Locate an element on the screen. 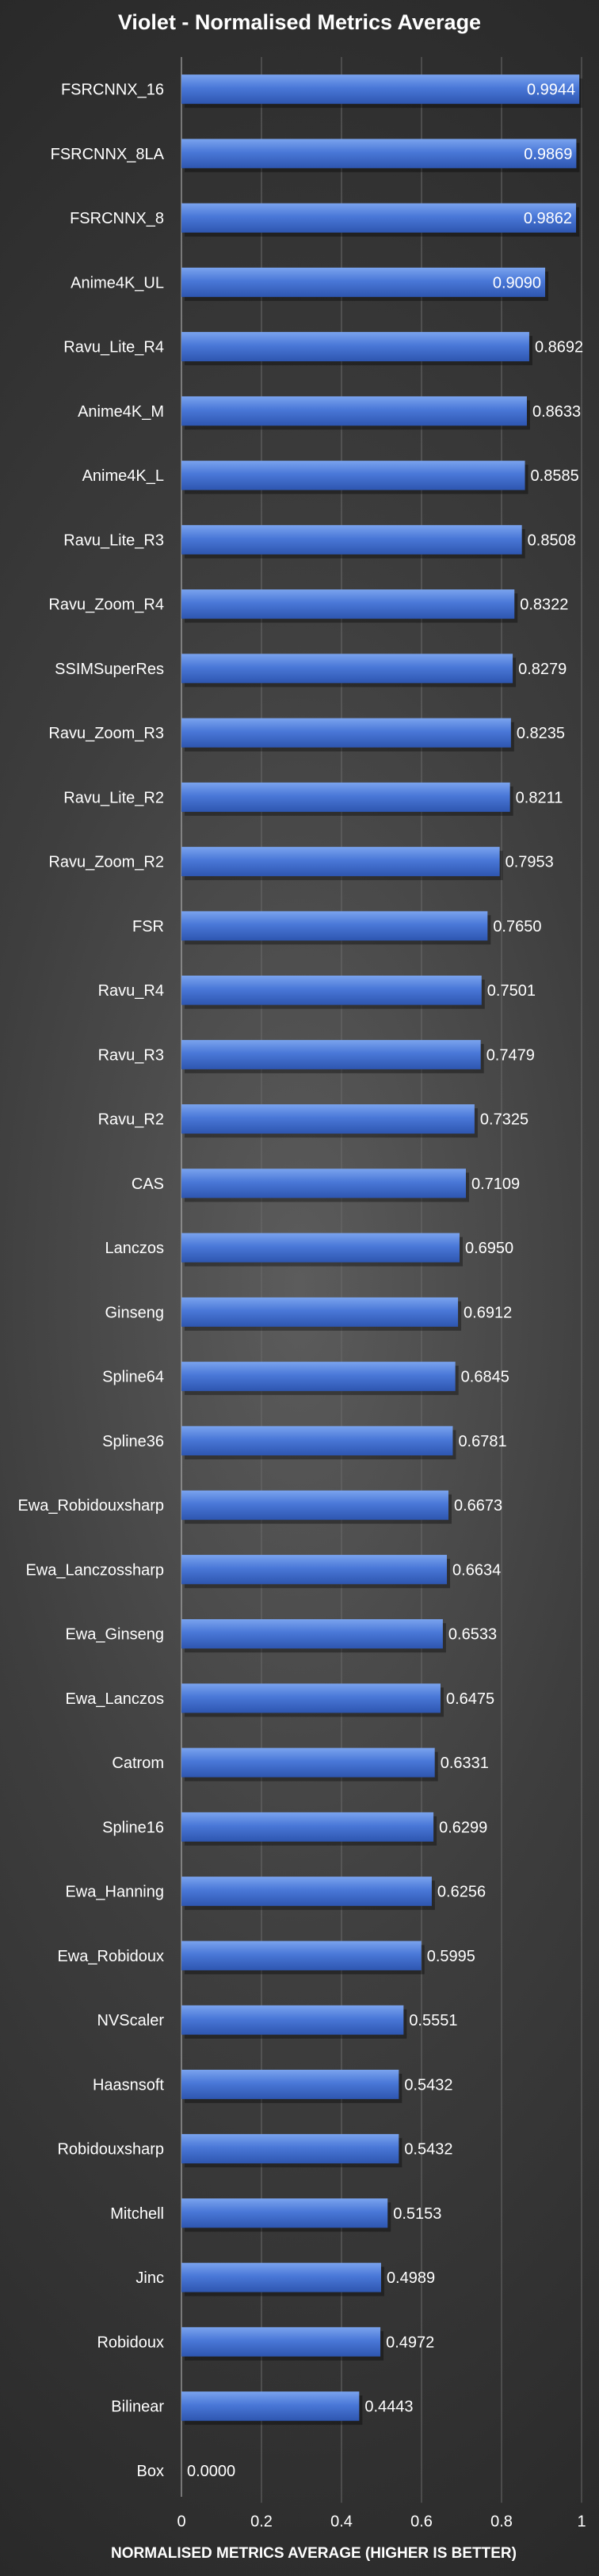 This screenshot has height=2576, width=599. value-label: 0.4972 is located at coordinates (410, 2343).